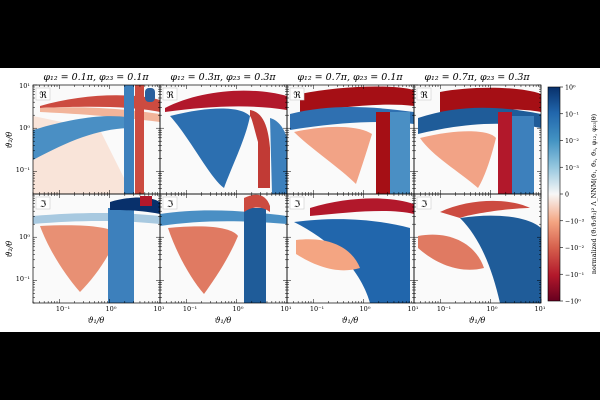 This screenshot has width=600, height=400. Describe the element at coordinates (572, 114) in the screenshot. I see `colorbar-tick-label: 10⁻¹` at that location.